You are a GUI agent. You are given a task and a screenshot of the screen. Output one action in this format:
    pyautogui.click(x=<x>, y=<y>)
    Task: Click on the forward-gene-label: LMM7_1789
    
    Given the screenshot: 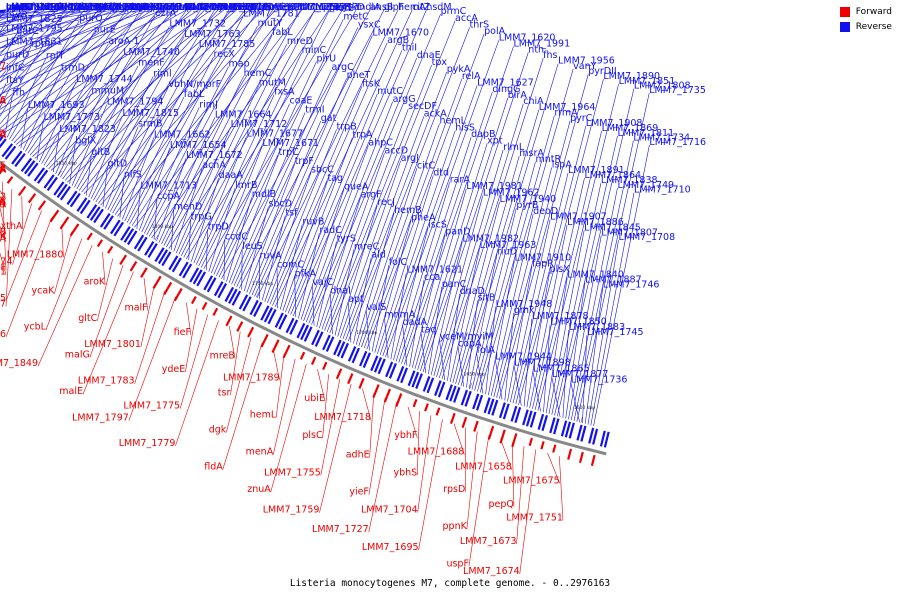 What is the action you would take?
    pyautogui.click(x=251, y=377)
    